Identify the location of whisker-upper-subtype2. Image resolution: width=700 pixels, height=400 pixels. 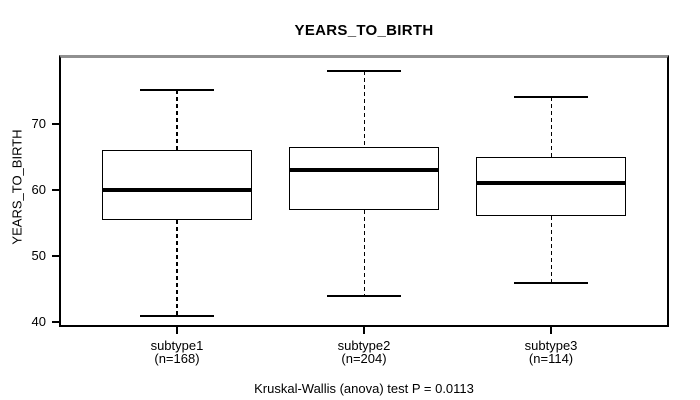
(364, 108).